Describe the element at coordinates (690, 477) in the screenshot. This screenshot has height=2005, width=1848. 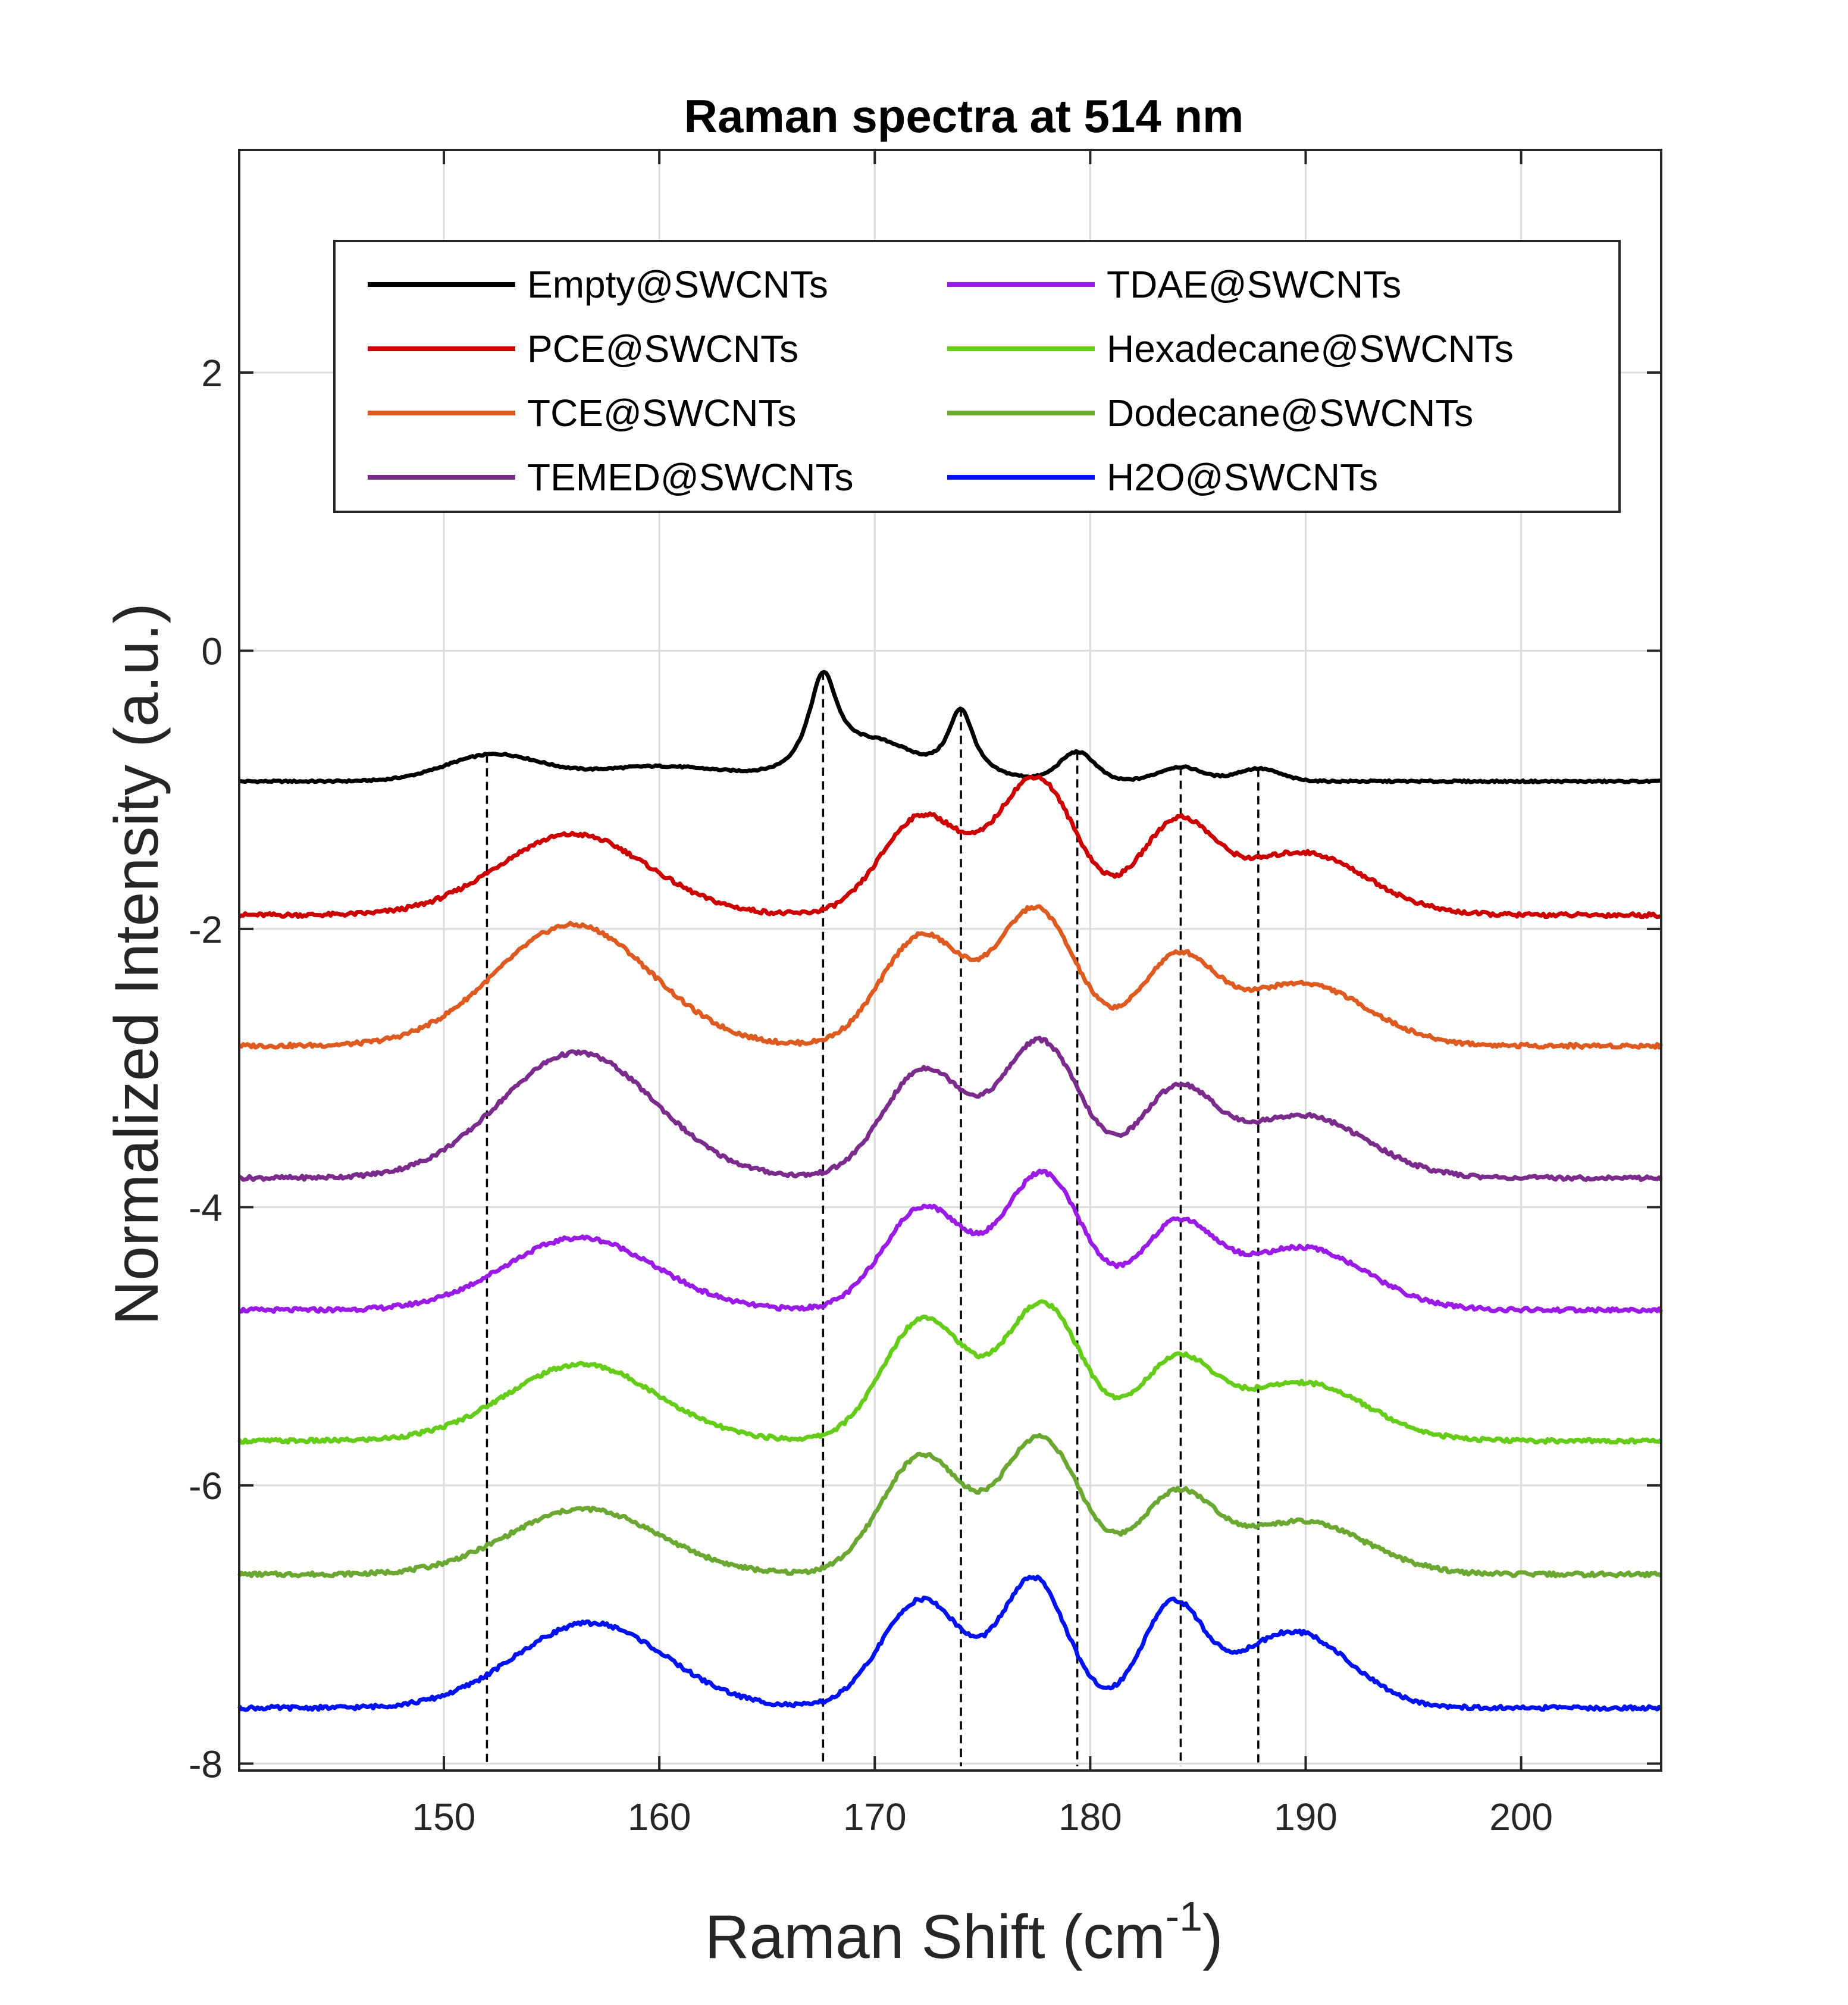
I see `legend-label: TEMED@SWCNTs` at that location.